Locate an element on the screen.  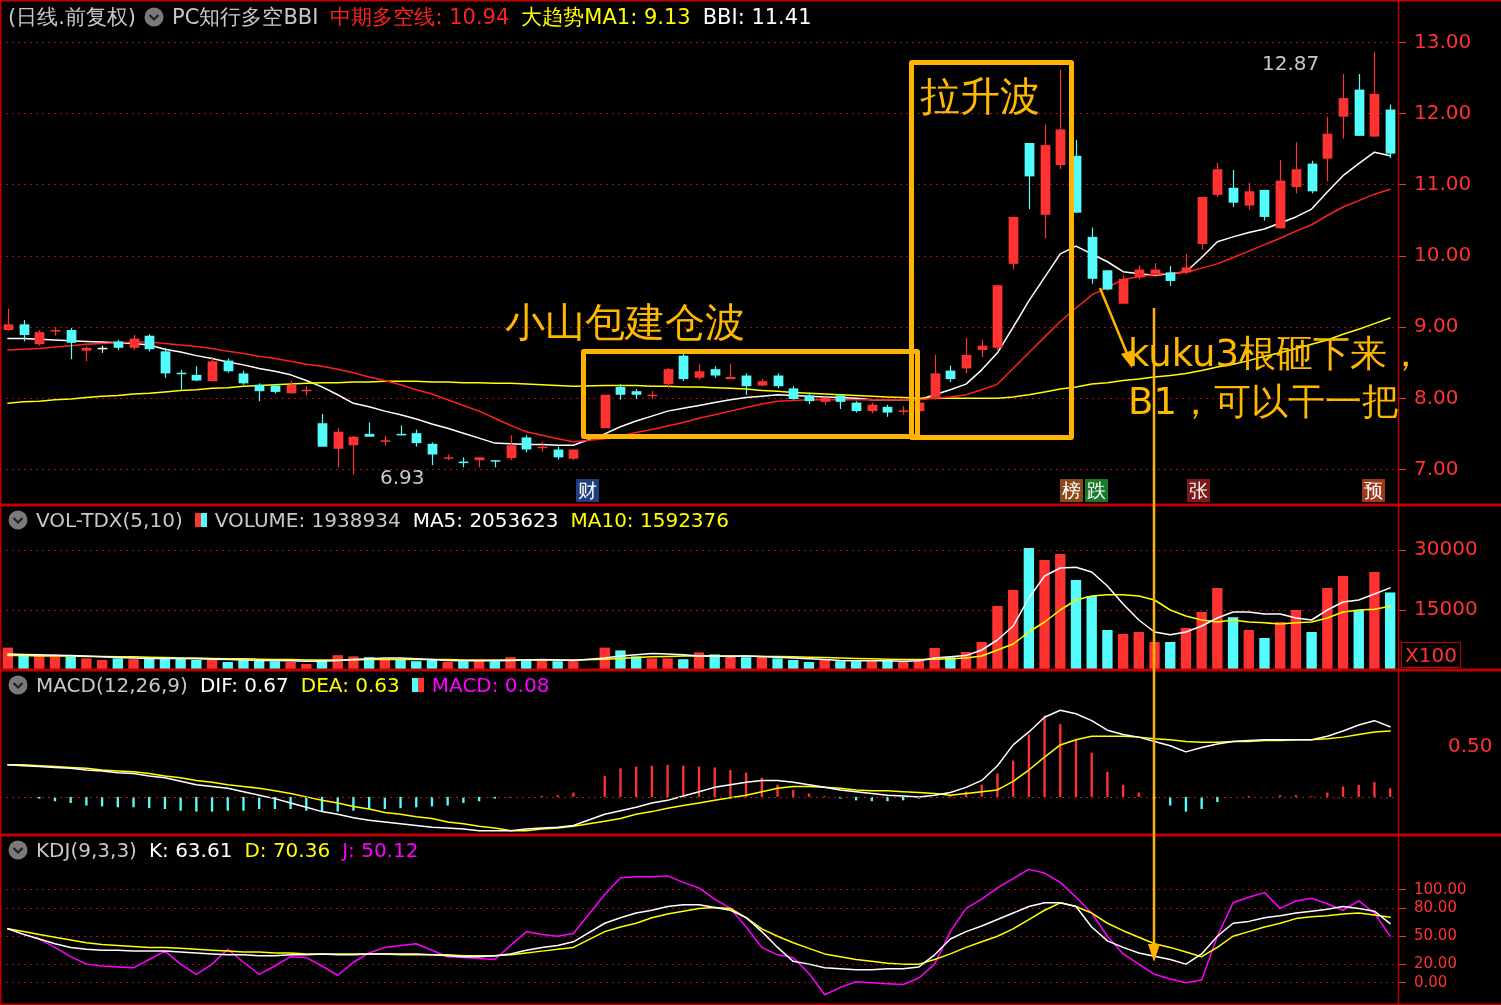
chart-title: MACD(12,26,9) is located at coordinates (112, 685).